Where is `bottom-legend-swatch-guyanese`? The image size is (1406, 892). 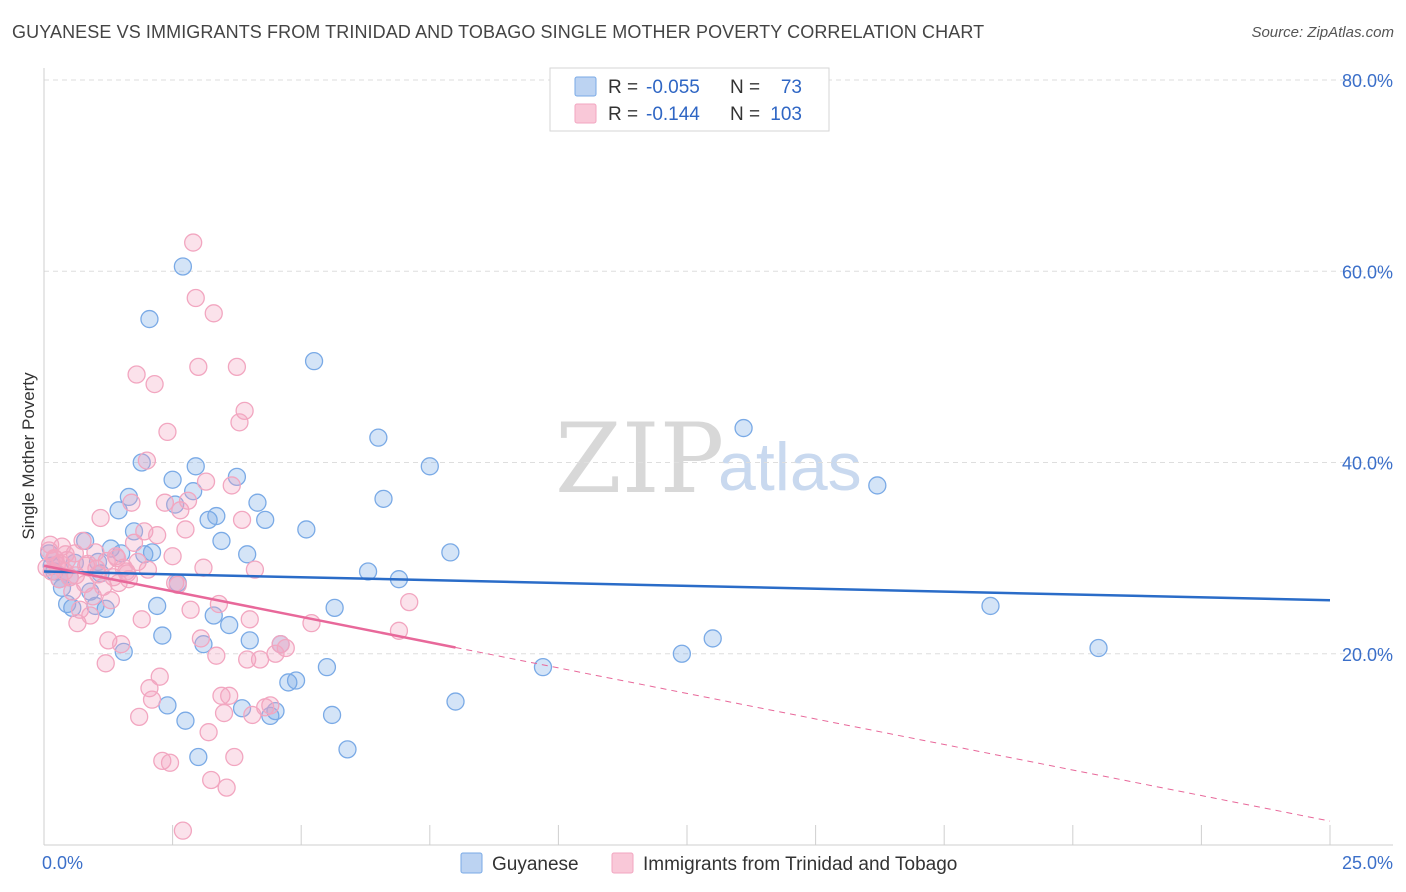 bottom-legend-swatch-guyanese is located at coordinates (471, 863).